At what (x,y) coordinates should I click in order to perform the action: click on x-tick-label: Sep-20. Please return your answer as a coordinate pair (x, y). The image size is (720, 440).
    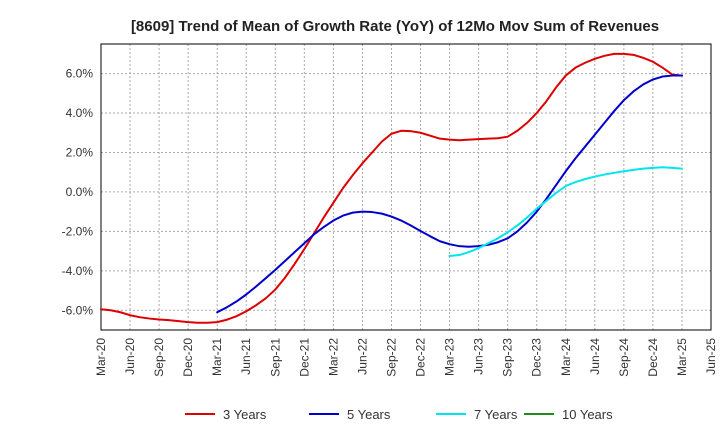
    Looking at the image, I should click on (159, 357).